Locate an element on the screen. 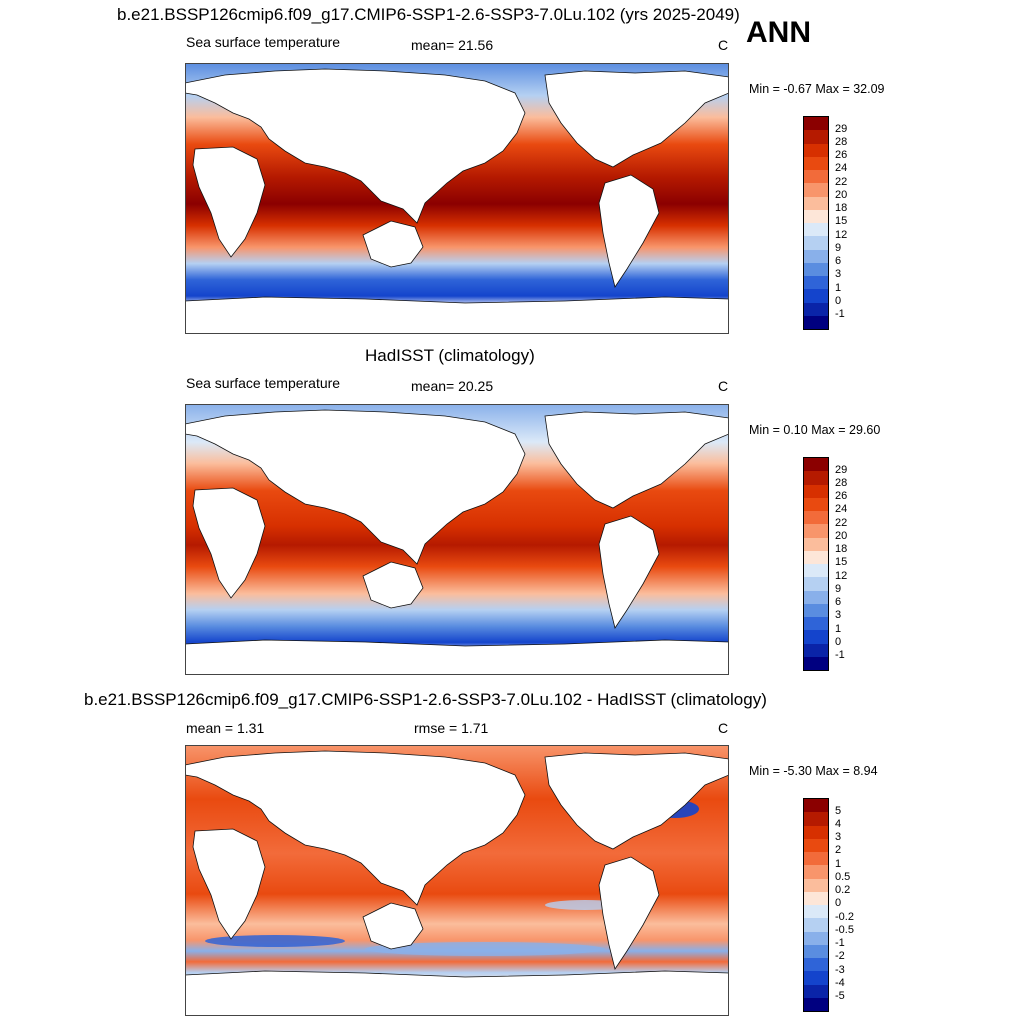 Image resolution: width=1024 pixels, height=1024 pixels. colorbar-tick: -3 is located at coordinates (840, 970).